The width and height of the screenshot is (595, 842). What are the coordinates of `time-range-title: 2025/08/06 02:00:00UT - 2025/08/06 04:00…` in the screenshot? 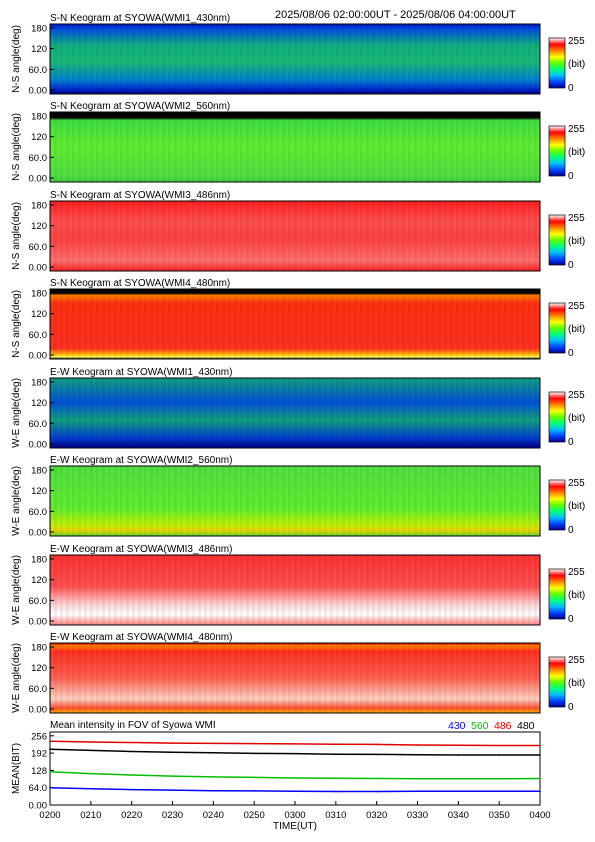 It's located at (395, 15).